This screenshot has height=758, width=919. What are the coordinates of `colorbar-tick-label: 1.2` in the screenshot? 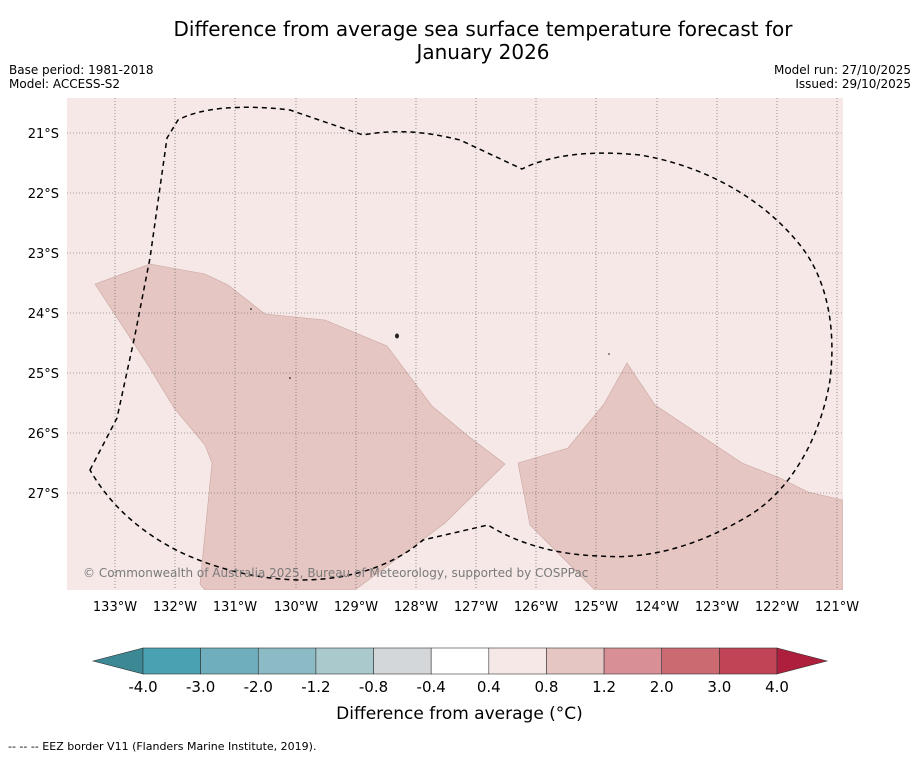 It's located at (604, 687).